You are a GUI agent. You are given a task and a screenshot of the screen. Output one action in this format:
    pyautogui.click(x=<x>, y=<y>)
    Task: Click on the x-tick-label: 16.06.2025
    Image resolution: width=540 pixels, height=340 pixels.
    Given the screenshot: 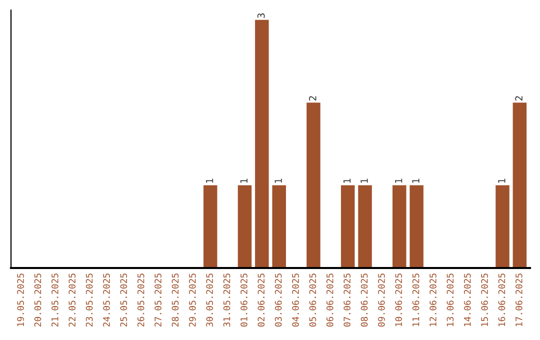 What is the action you would take?
    pyautogui.click(x=502, y=300)
    